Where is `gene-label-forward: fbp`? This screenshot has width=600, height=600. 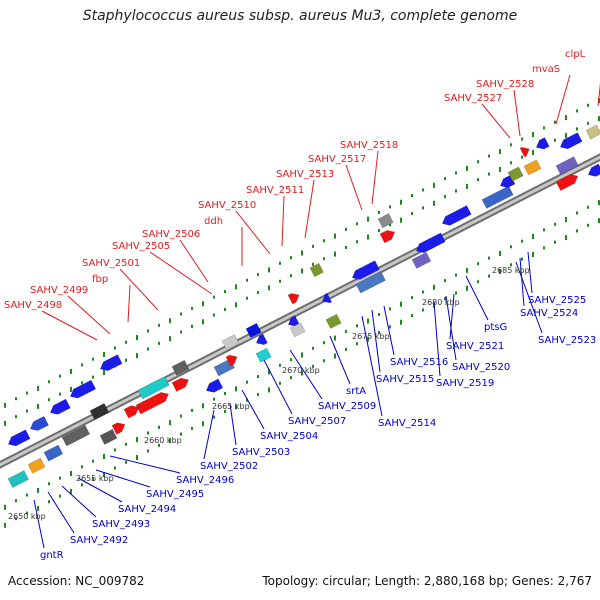 gene-label-forward: fbp is located at coordinates (100, 279).